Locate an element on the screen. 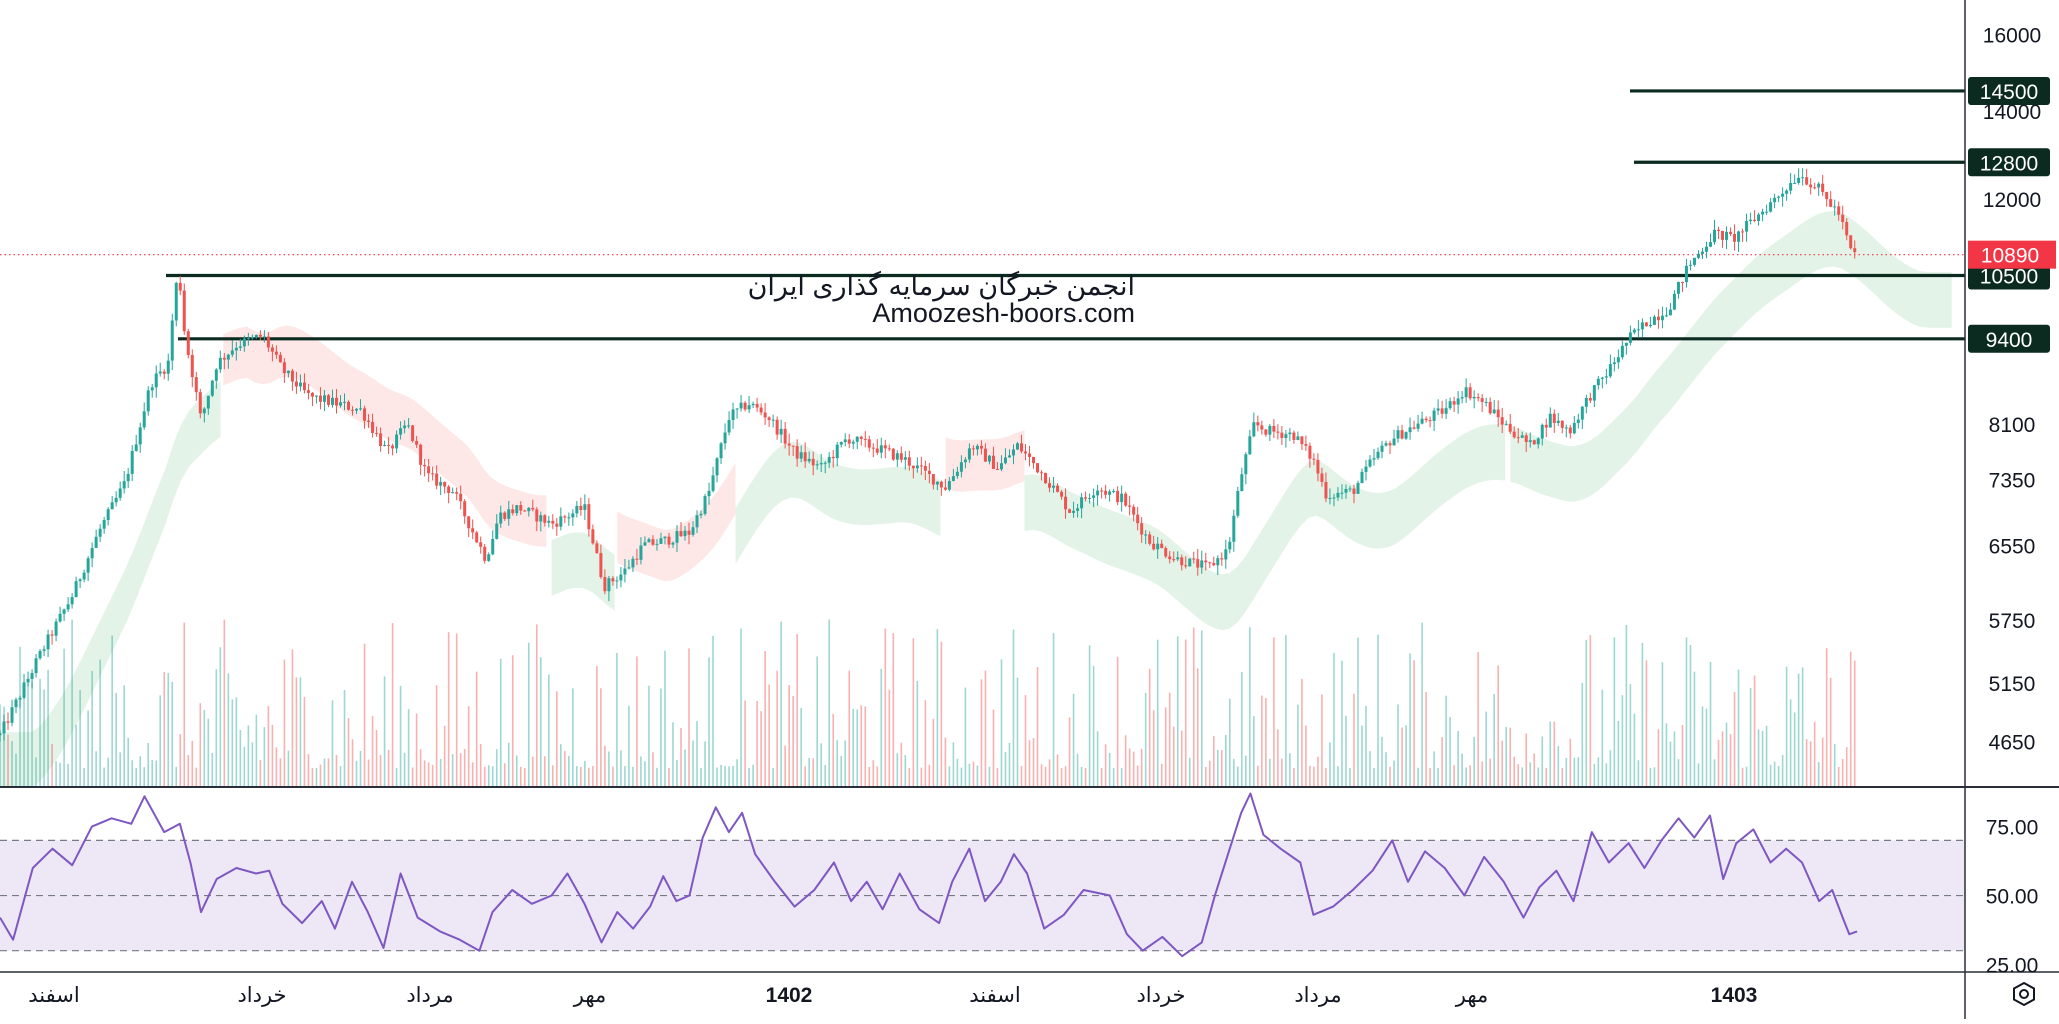 The height and width of the screenshot is (1024, 2059). level-label-9400: 9400 is located at coordinates (2009, 338).